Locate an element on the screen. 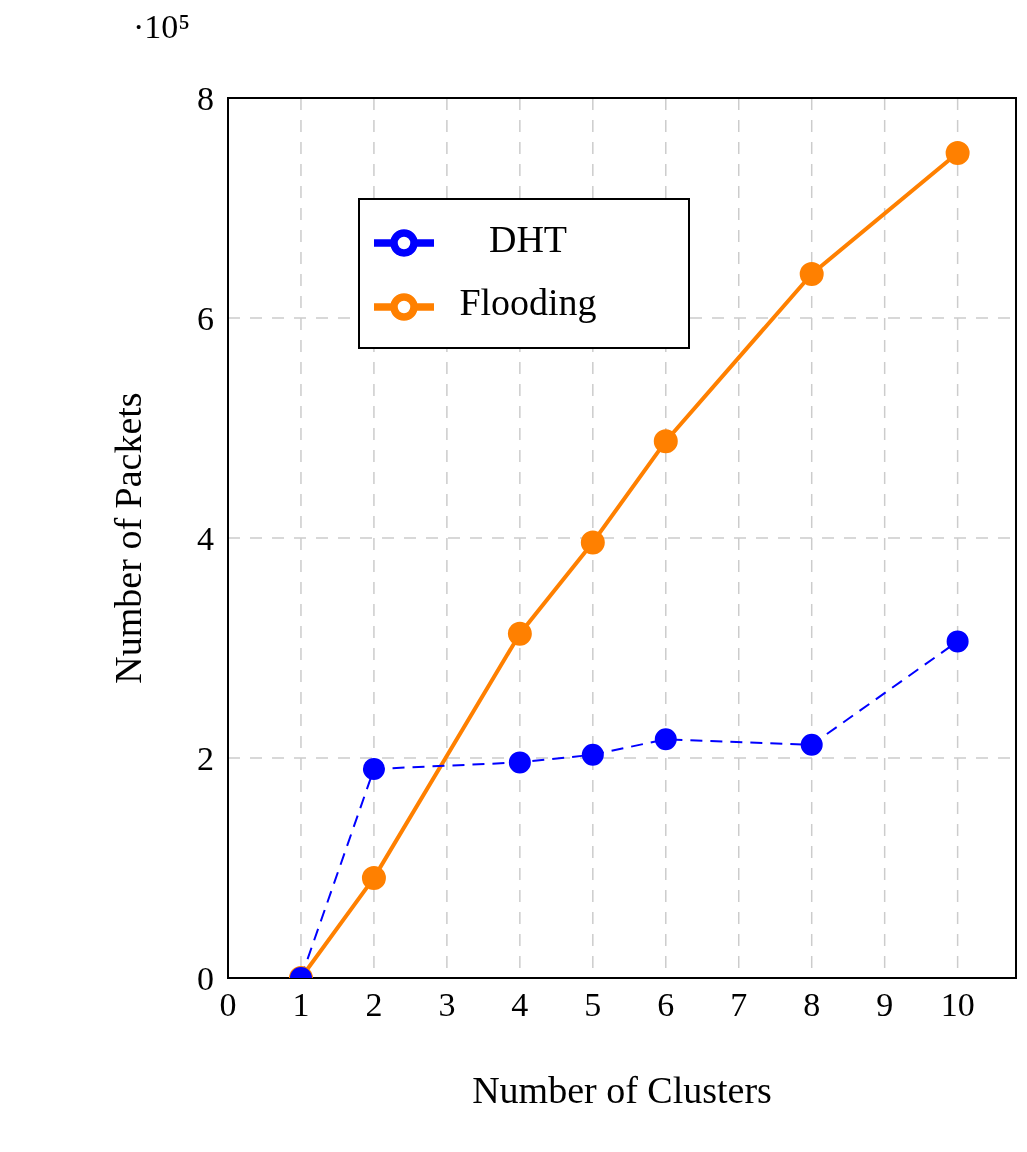 The height and width of the screenshot is (1152, 1027). legend-label: DHT is located at coordinates (528, 239).